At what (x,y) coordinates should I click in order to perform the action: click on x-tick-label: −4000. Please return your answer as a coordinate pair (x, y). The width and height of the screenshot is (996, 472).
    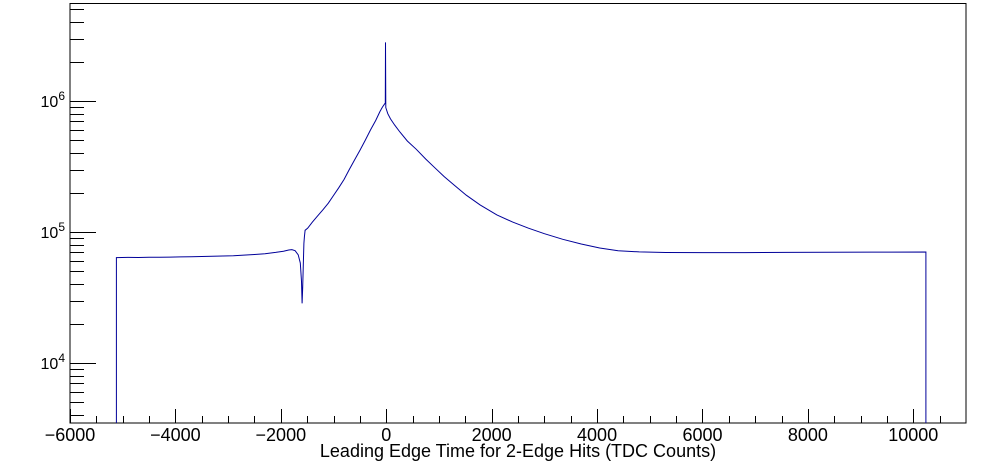
    Looking at the image, I should click on (175, 435).